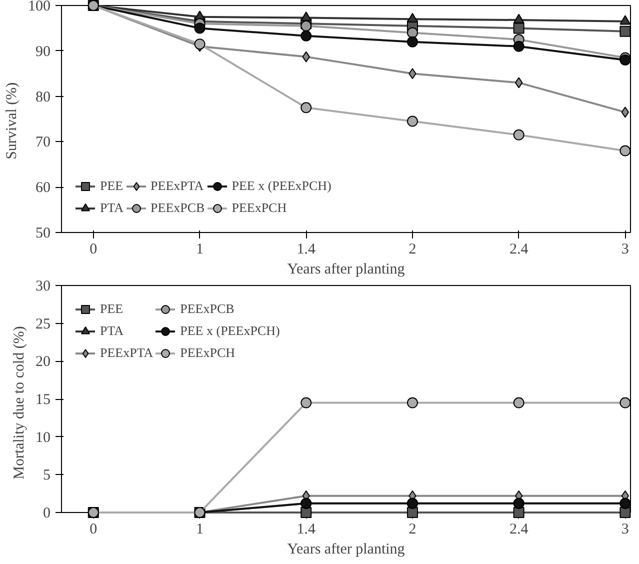 Image resolution: width=639 pixels, height=564 pixels. I want to click on y-tick-label: 30, so click(43, 286).